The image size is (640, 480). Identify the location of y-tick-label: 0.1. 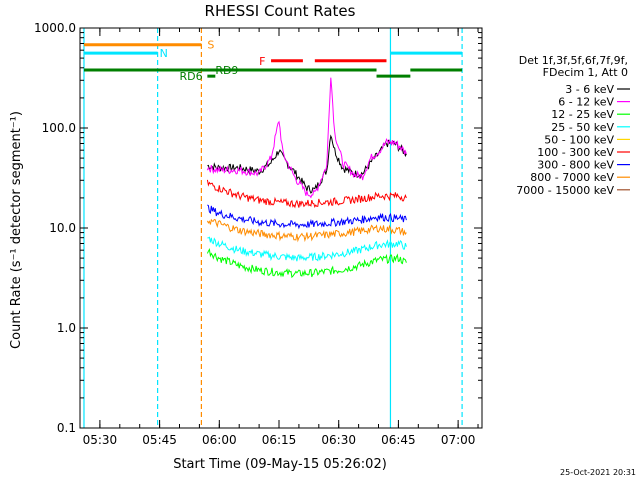
(66, 428).